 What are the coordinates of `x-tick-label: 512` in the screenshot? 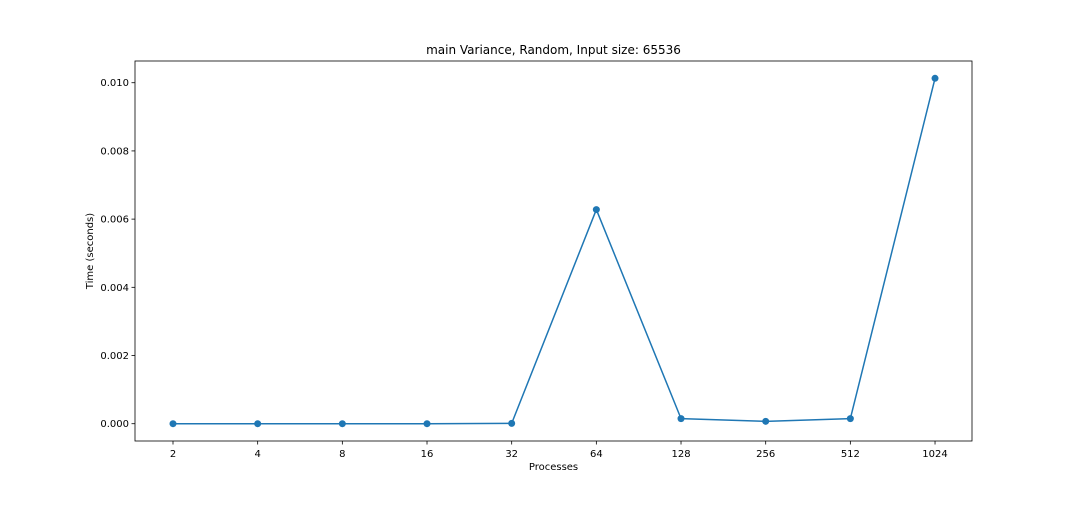 It's located at (850, 454).